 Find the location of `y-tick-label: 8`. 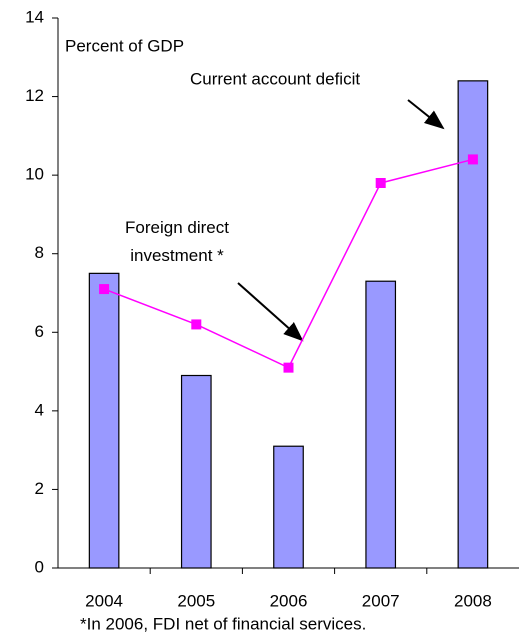

y-tick-label: 8 is located at coordinates (39, 252).